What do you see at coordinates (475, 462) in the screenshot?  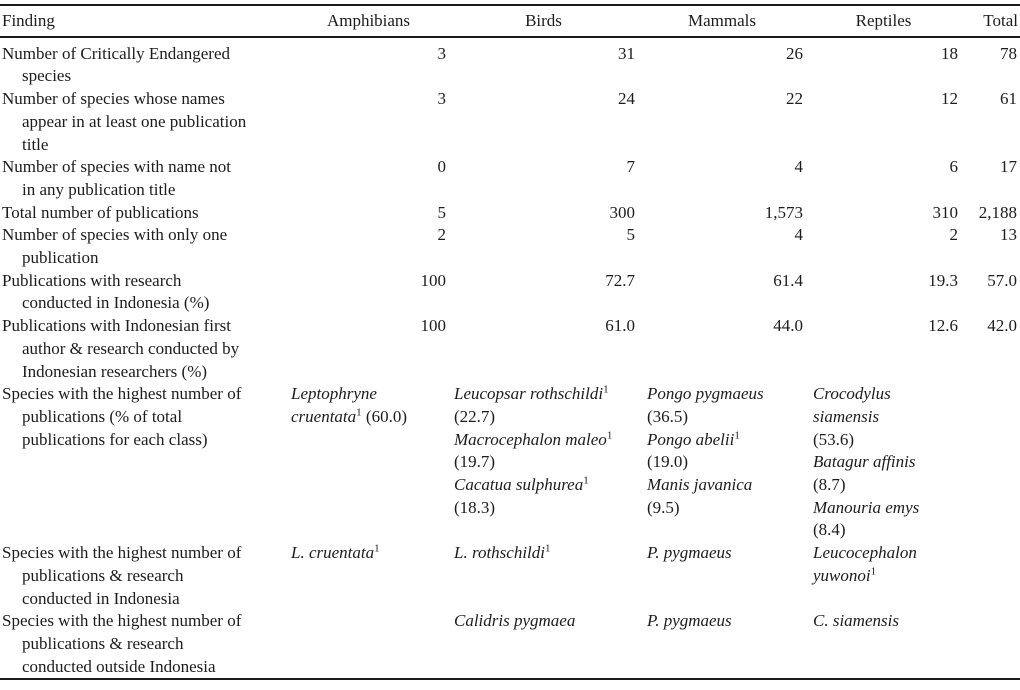 I see `percentage-value: (19.7)` at bounding box center [475, 462].